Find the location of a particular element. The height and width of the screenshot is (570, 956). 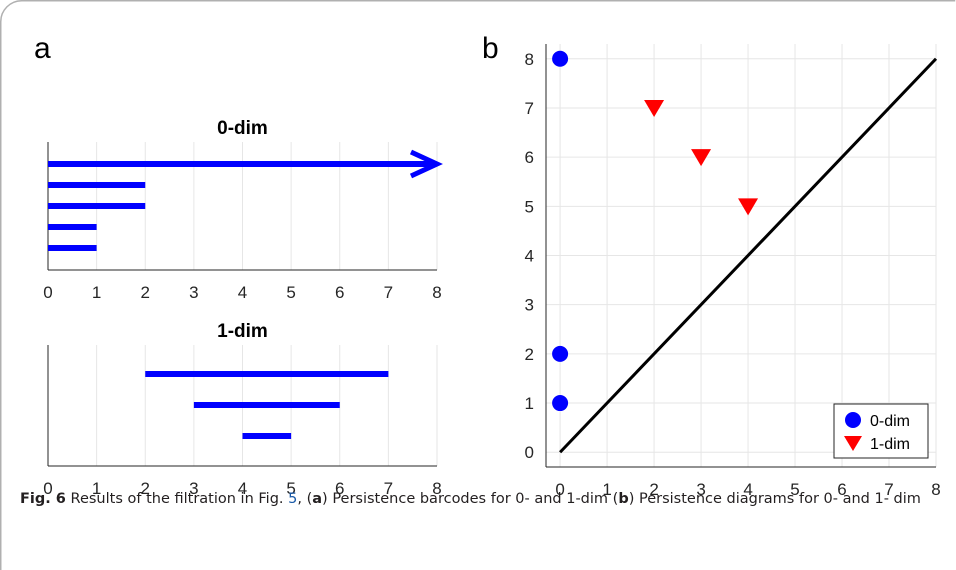

barcode-1dim-xtick-label: 7 is located at coordinates (388, 488).